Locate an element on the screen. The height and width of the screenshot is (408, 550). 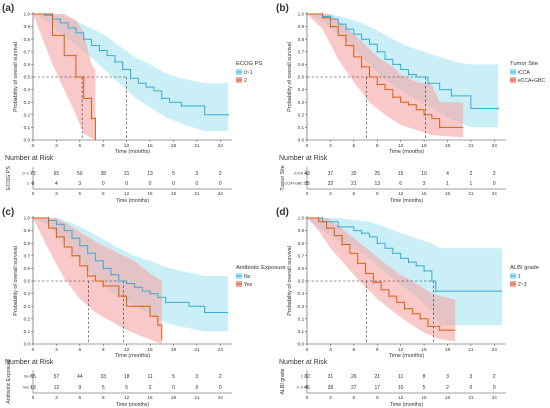
risk-value: 21 is located at coordinates (354, 184).